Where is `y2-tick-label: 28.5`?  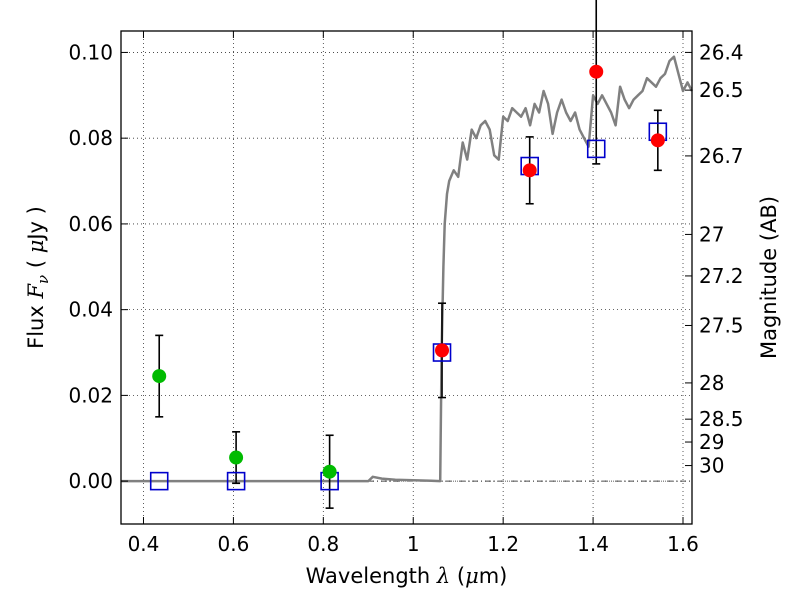
y2-tick-label: 28.5 is located at coordinates (721, 419).